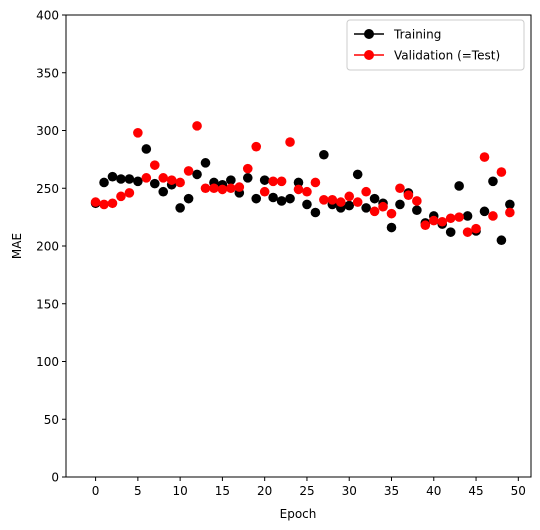 Image resolution: width=540 pixels, height=530 pixels. Describe the element at coordinates (369, 34) in the screenshot. I see `legend-training-marker` at that location.